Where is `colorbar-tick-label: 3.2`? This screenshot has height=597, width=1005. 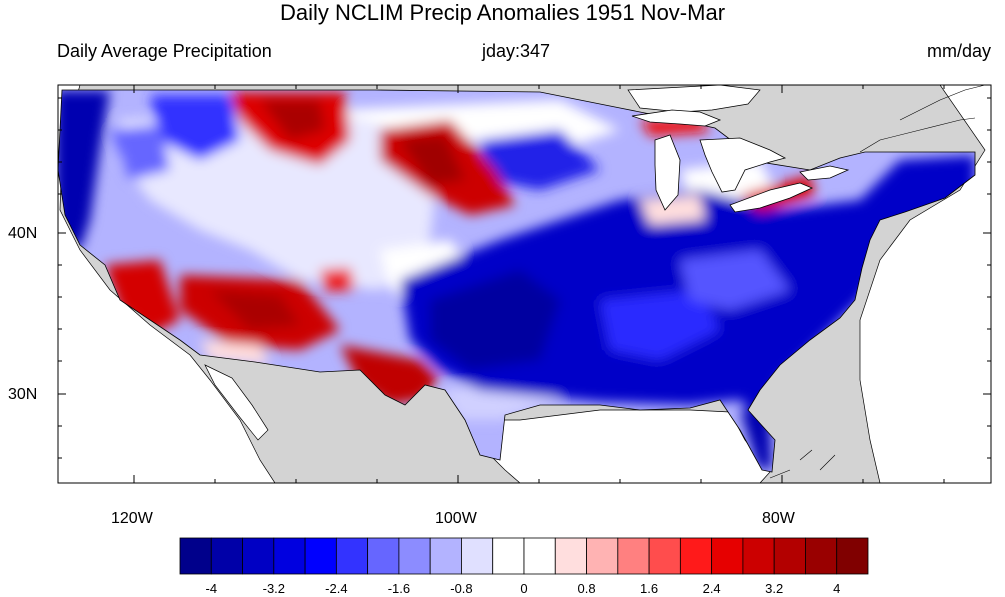
colorbar-tick-label: 3.2 is located at coordinates (774, 588).